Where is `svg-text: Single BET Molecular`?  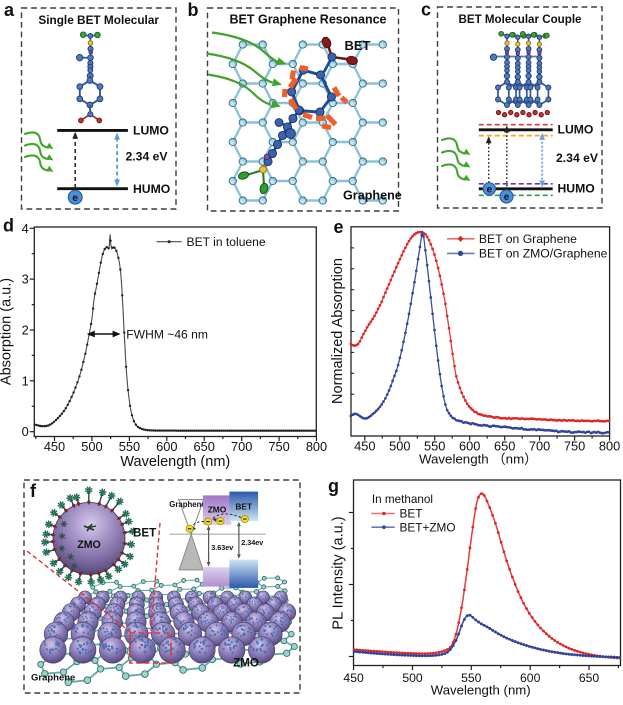 svg-text: Single BET Molecular is located at coordinates (98, 20).